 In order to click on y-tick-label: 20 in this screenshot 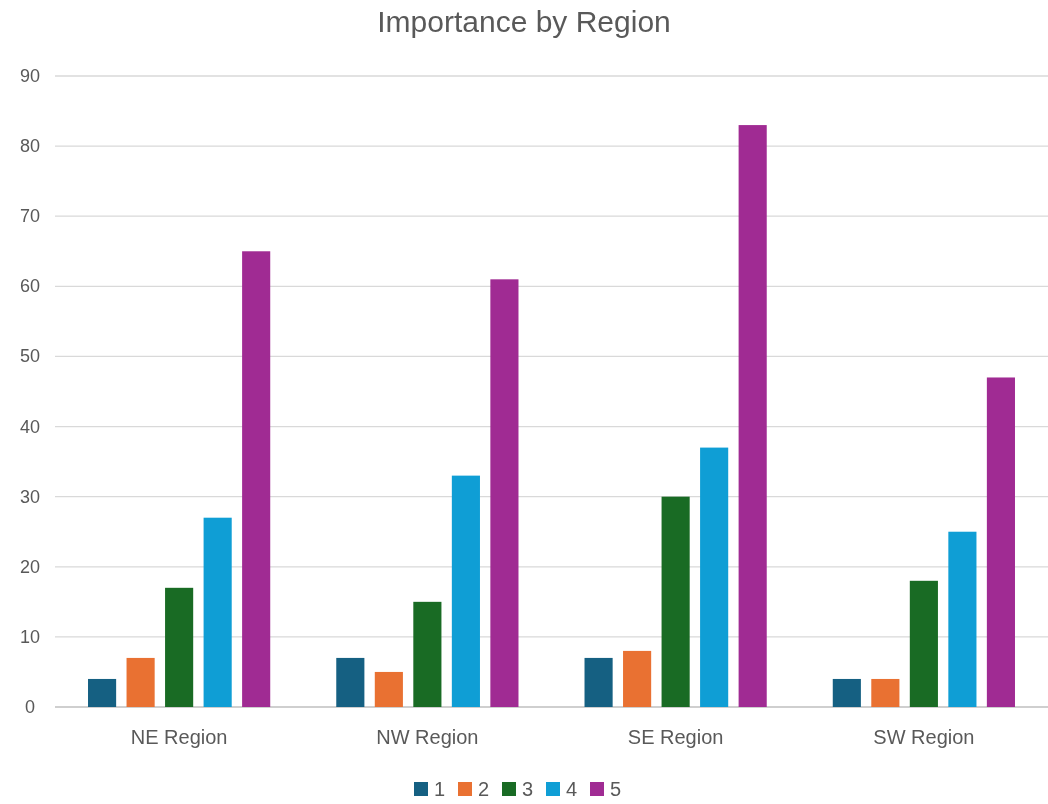, I will do `click(30, 566)`.